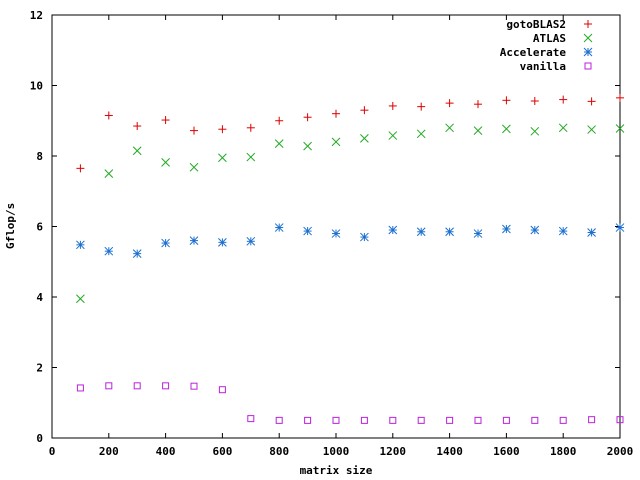 This screenshot has width=640, height=480. What do you see at coordinates (39, 156) in the screenshot?
I see `y-tick-label: 8` at bounding box center [39, 156].